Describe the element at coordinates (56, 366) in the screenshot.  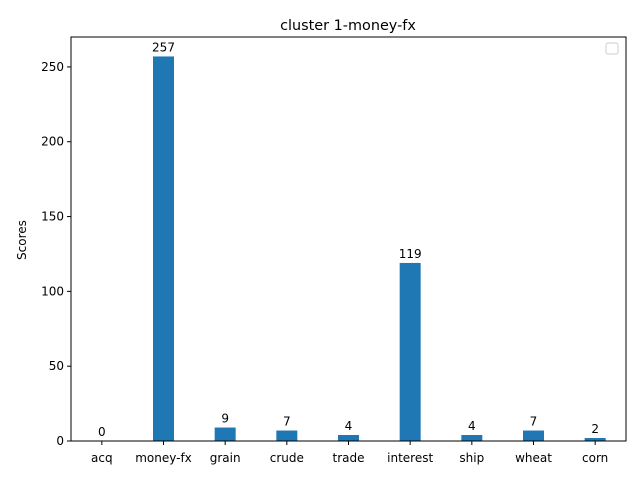
I see `y-tick-label: 50` at that location.